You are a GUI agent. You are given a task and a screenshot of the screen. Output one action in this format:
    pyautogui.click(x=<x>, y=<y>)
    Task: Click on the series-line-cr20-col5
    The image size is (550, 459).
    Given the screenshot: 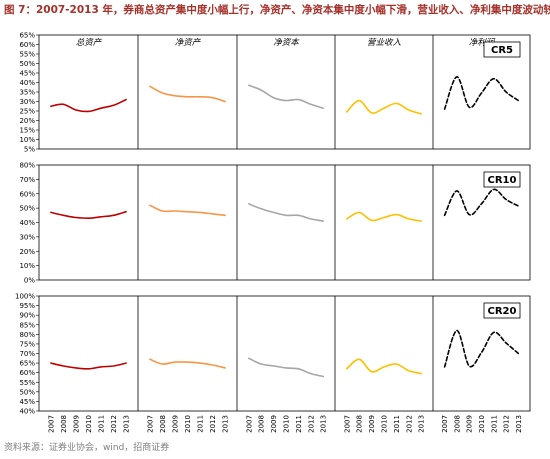 What is the action you would take?
    pyautogui.click(x=481, y=348)
    